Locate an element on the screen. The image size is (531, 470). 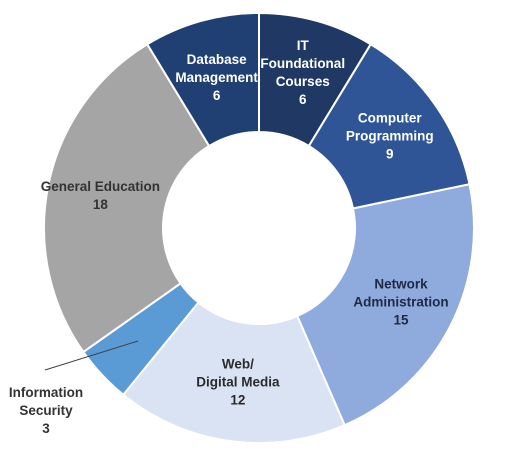
slice-label-line-information-security: Security is located at coordinates (46, 410).